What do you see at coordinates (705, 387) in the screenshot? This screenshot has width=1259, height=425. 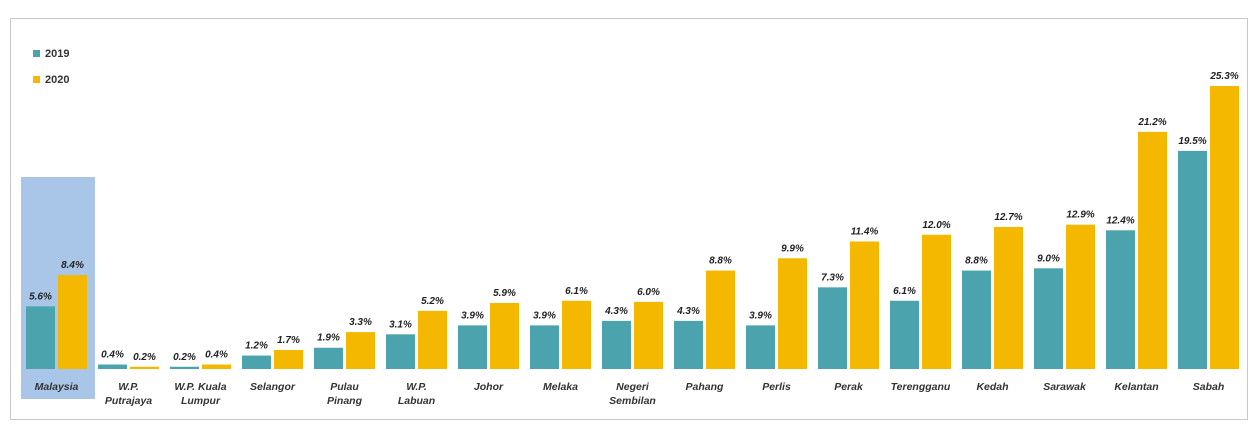 I see `category-label: Pahang` at bounding box center [705, 387].